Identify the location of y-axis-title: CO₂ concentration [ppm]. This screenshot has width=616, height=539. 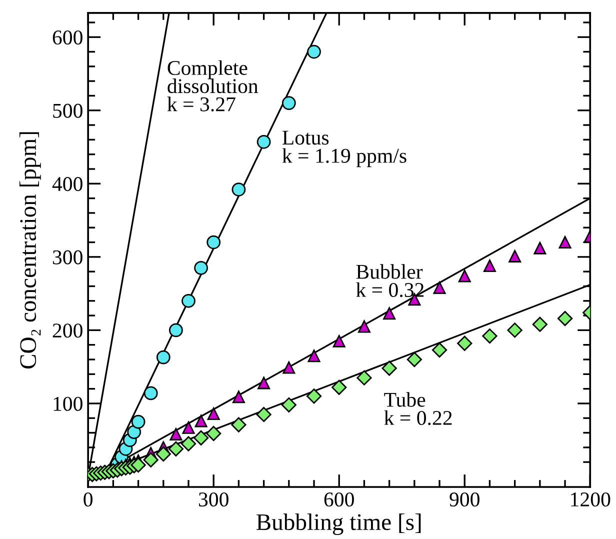
(30, 250).